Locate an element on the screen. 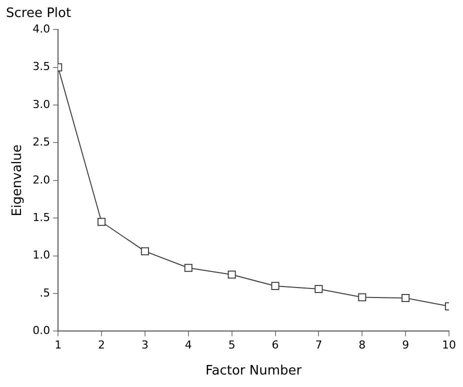 Image resolution: width=463 pixels, height=387 pixels. x-tick-label: 9 is located at coordinates (406, 345).